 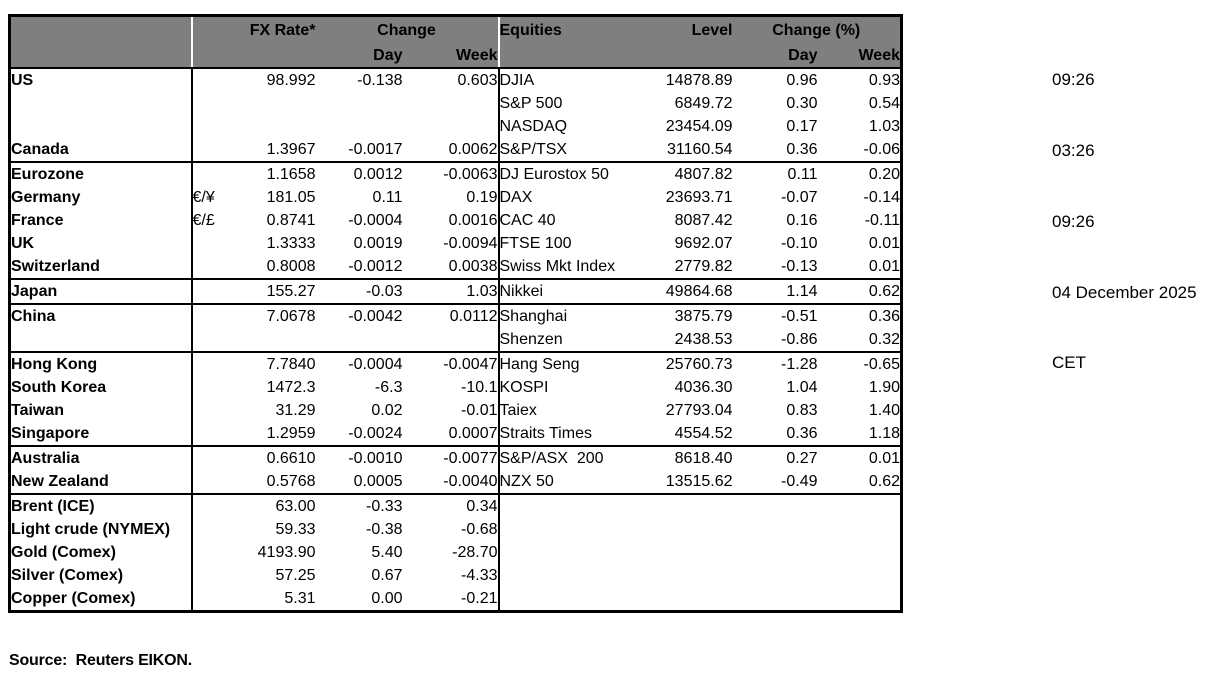 I want to click on fx-rate-value: 59.33, so click(x=295, y=529).